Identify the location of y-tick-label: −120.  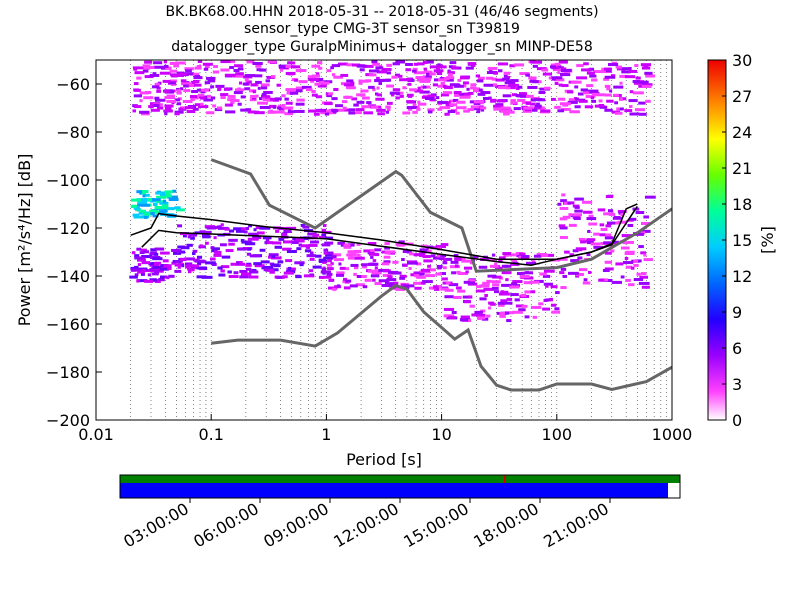
(68, 228).